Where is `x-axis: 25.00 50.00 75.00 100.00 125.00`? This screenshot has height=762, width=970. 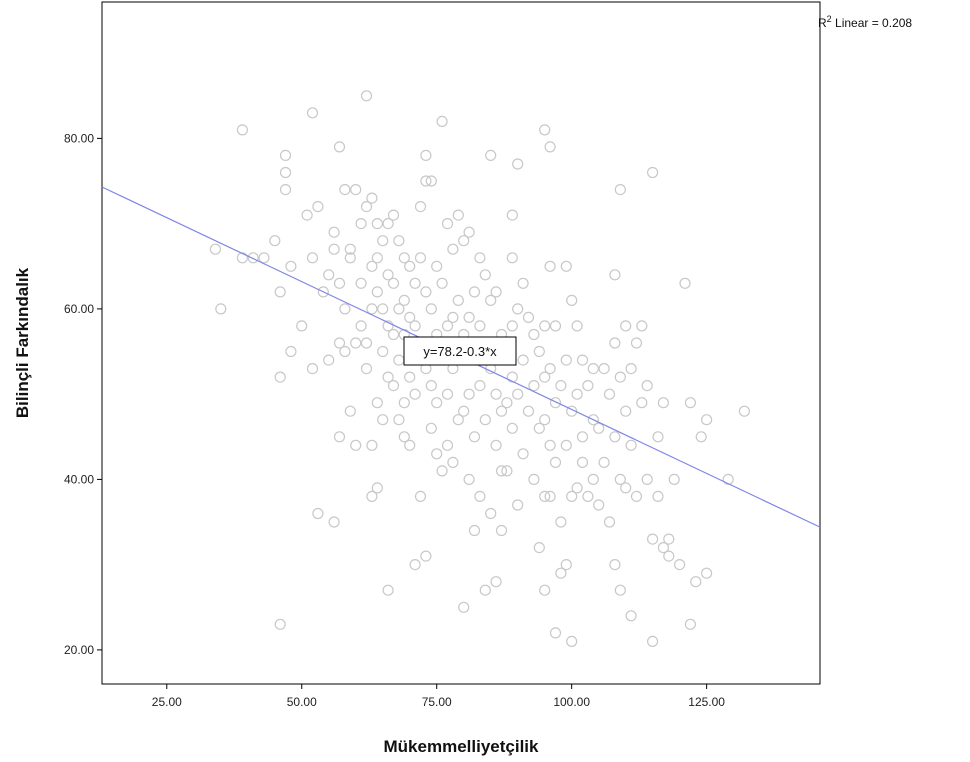
x-axis: 25.00 50.00 75.00 100.00 125.00 is located at coordinates (438, 696).